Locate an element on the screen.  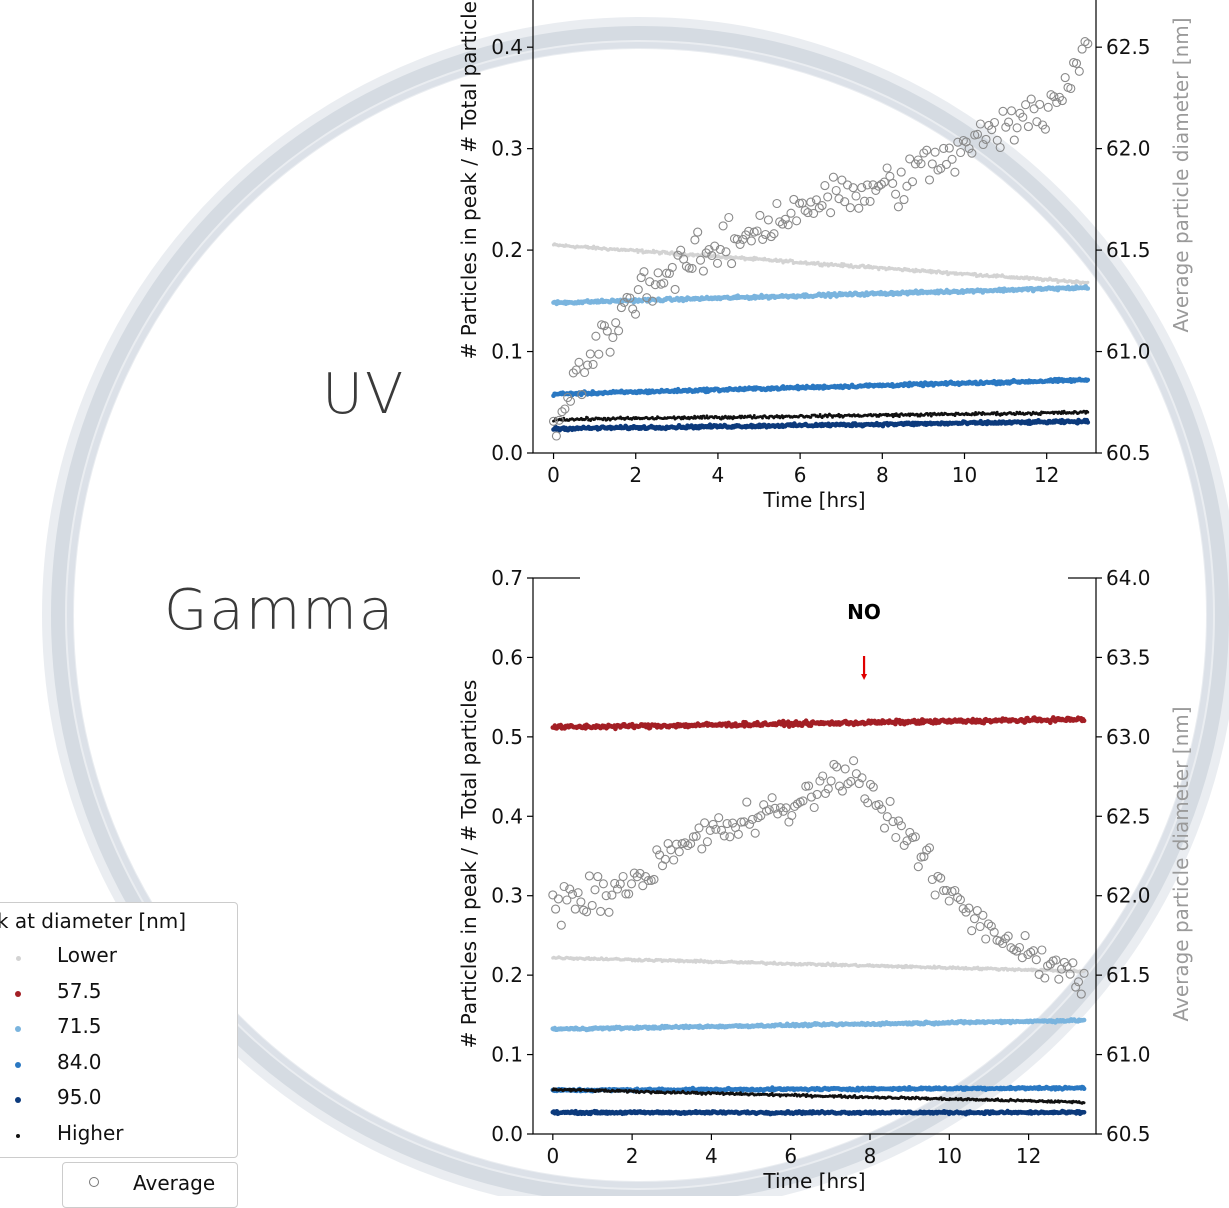
y-right-axis-label: Average particle diameter [nm] is located at coordinates (1181, 174).